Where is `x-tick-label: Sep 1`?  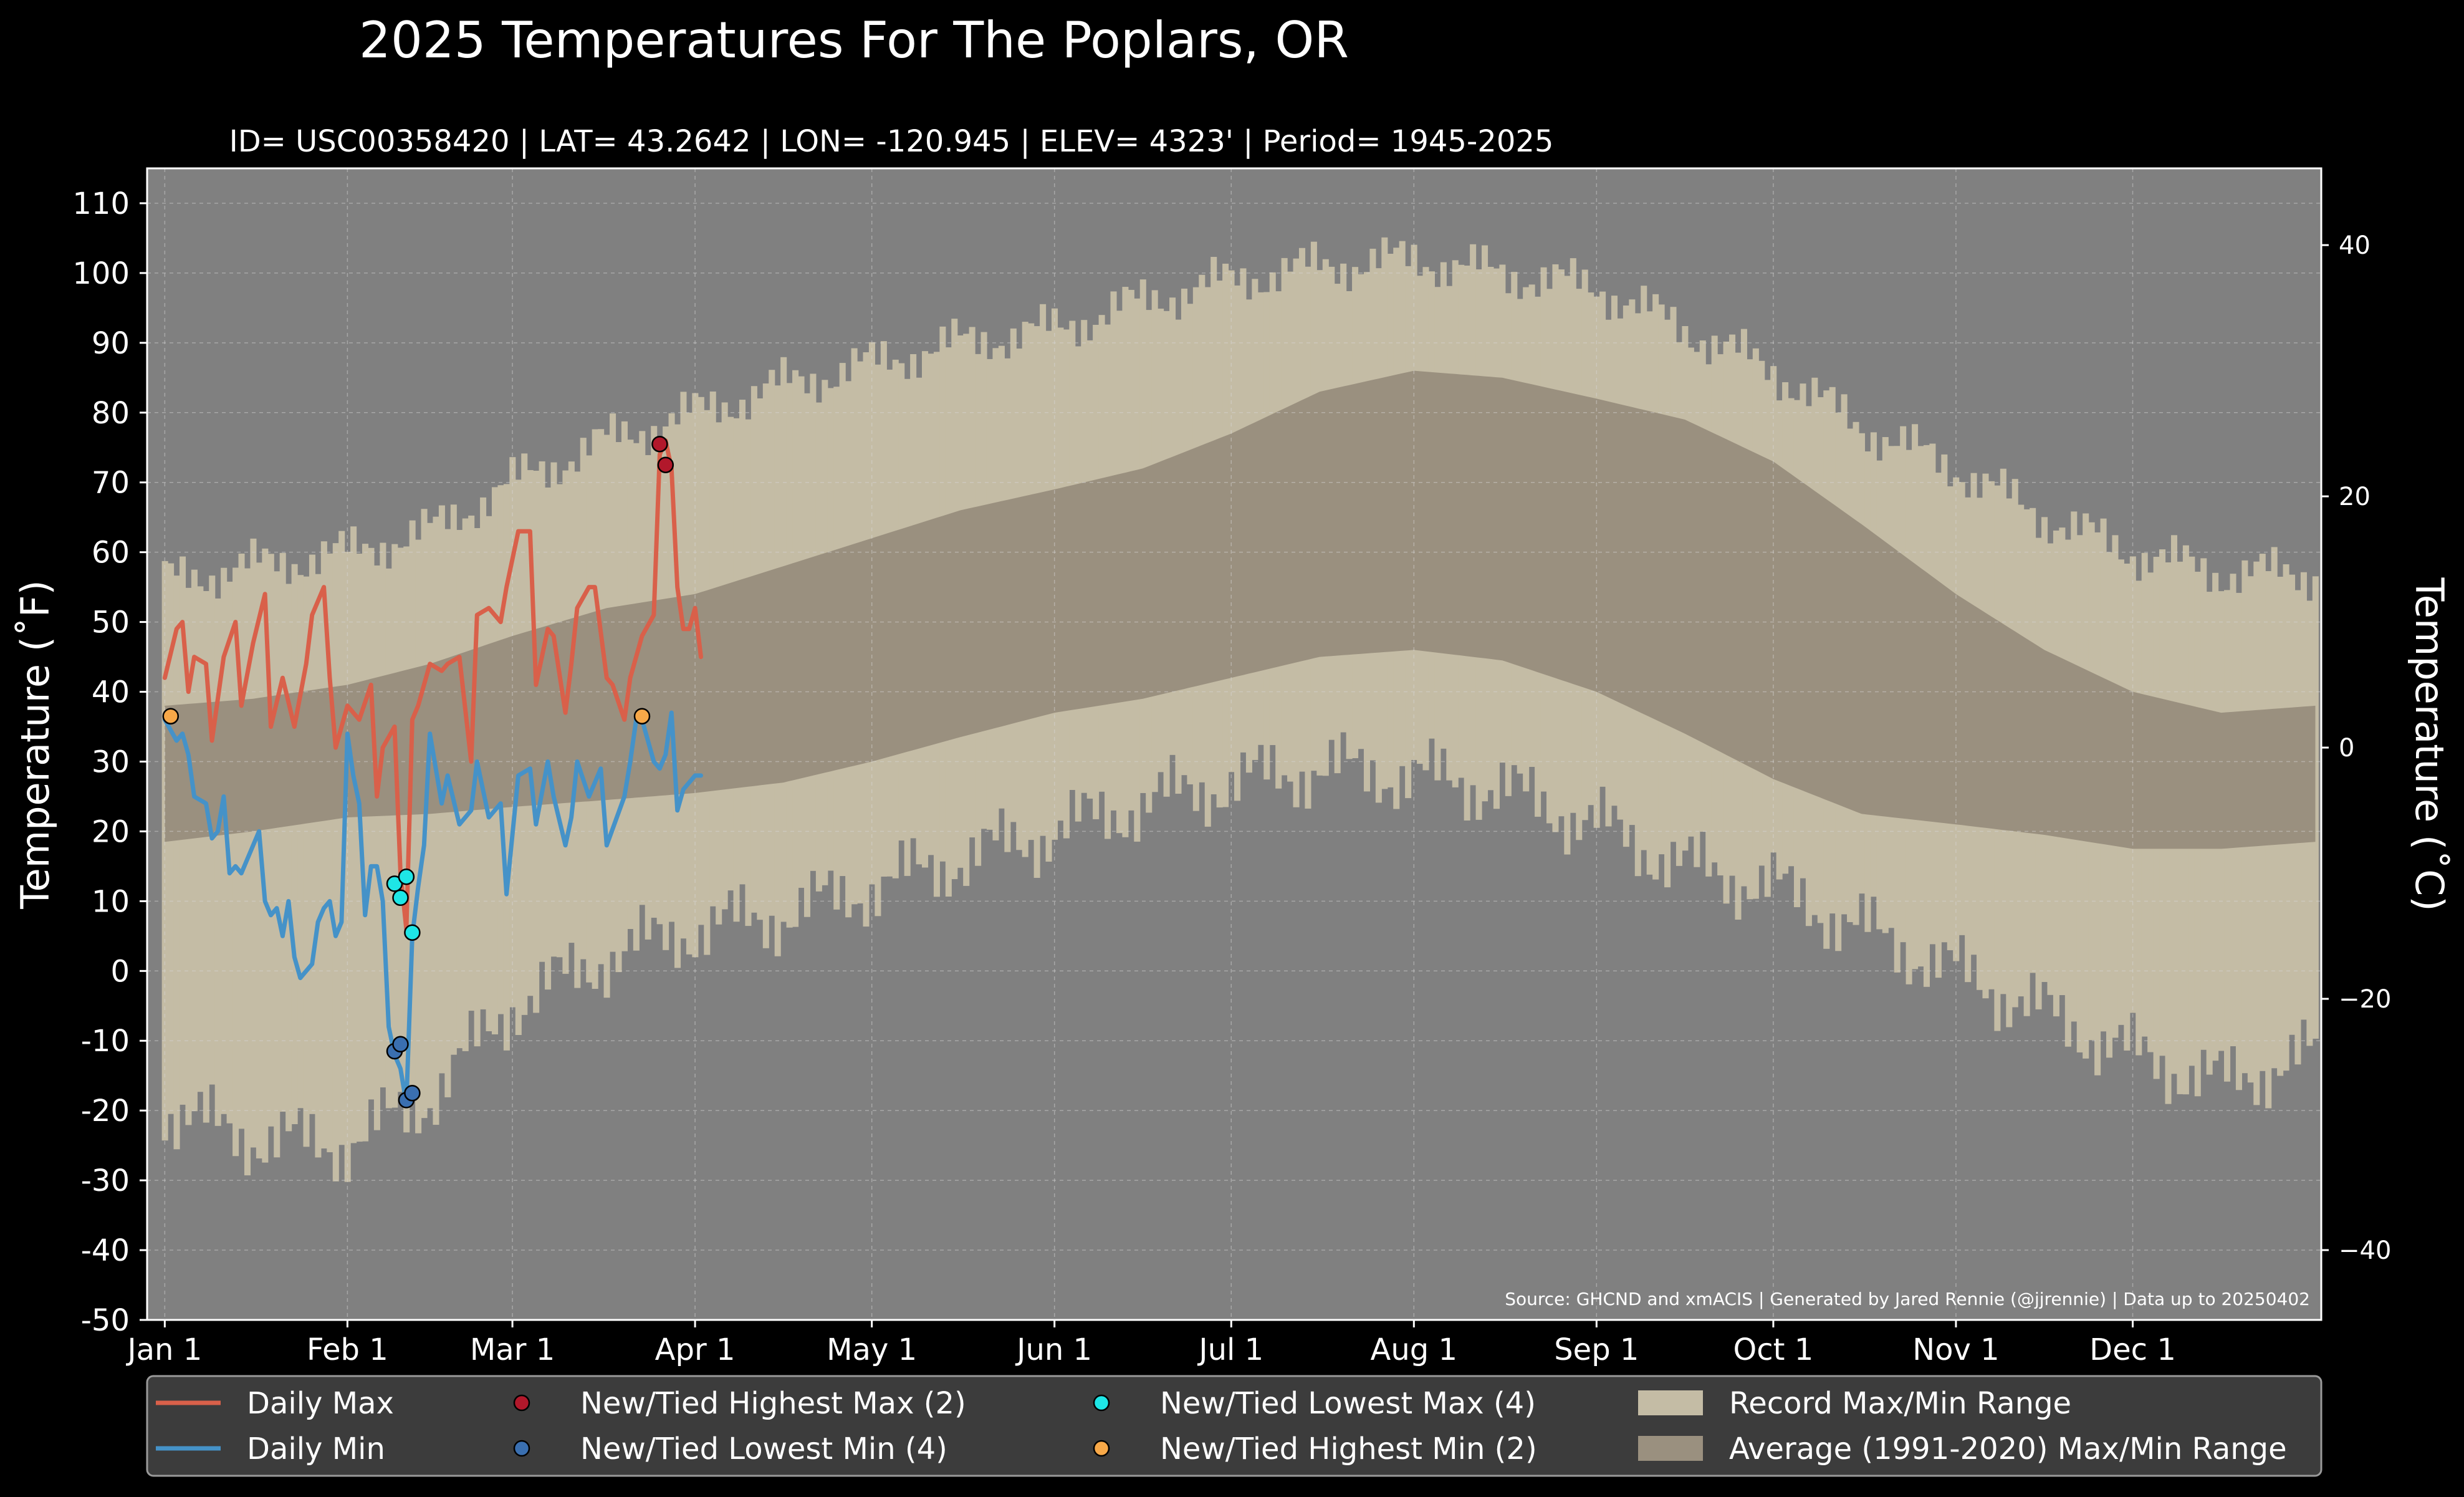
x-tick-label: Sep 1 is located at coordinates (1596, 1349).